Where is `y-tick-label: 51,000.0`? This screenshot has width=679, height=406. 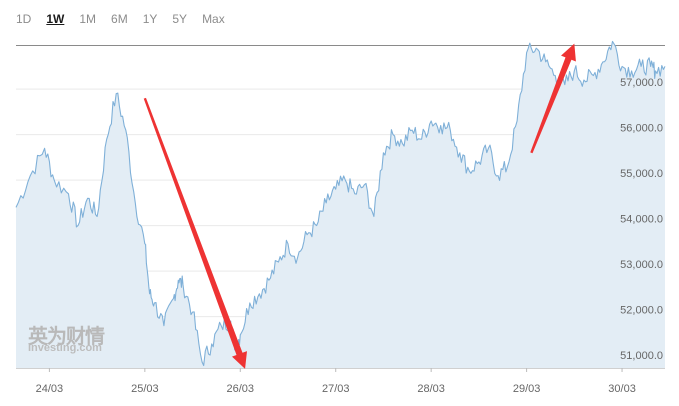
y-tick-label: 51,000.0 is located at coordinates (641, 356).